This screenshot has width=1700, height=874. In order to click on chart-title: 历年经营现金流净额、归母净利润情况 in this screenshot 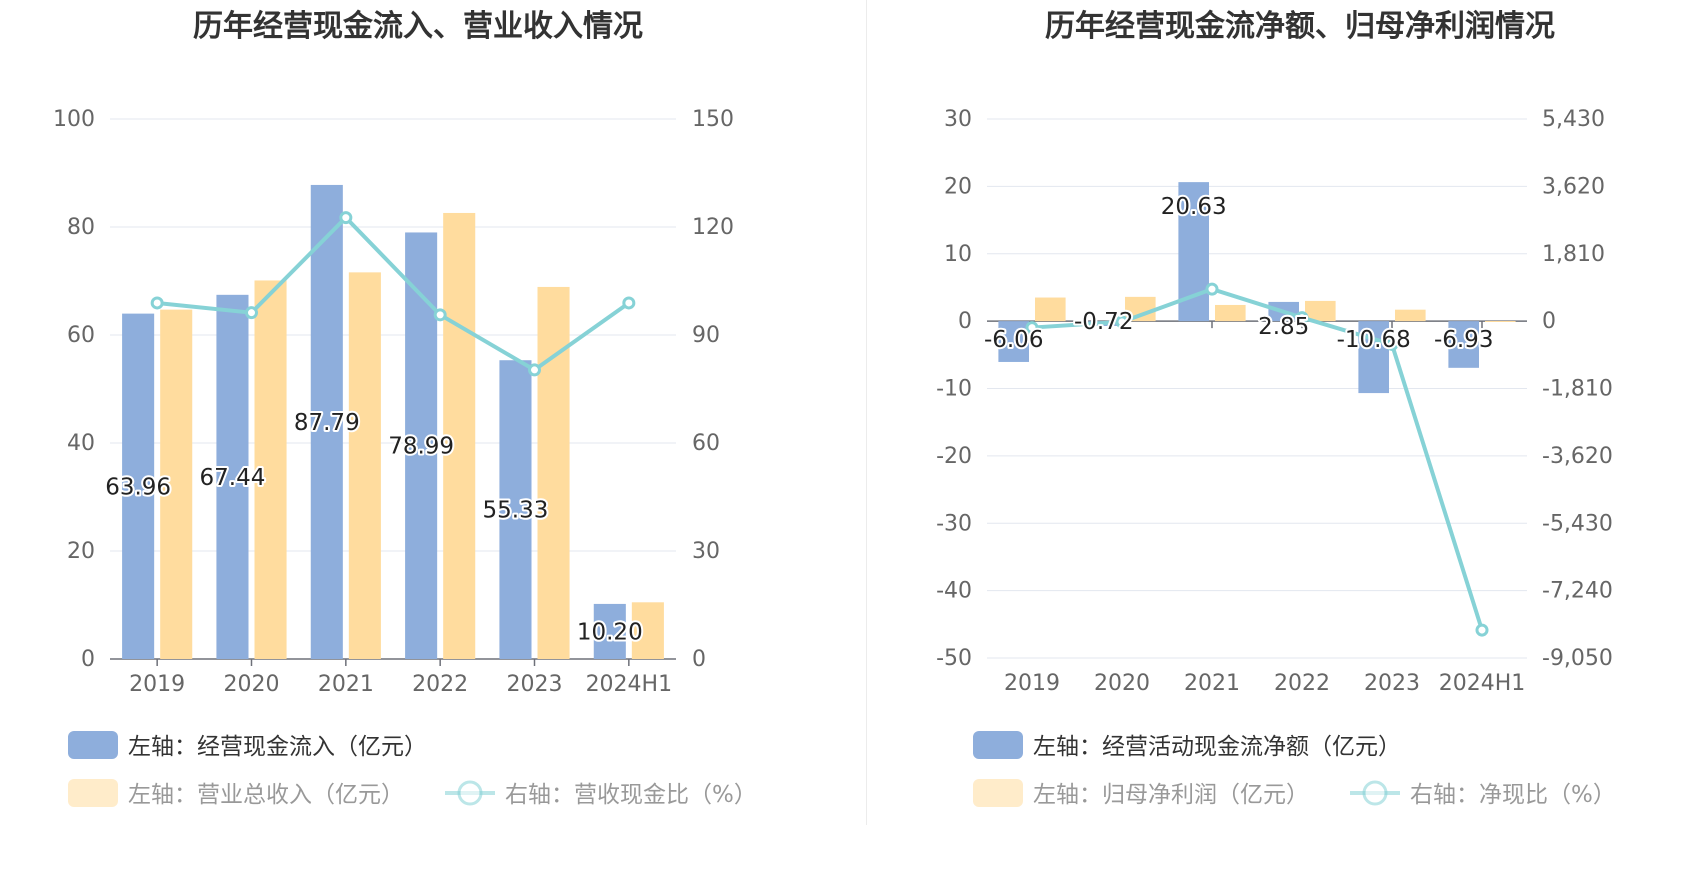, I will do `click(1300, 26)`.